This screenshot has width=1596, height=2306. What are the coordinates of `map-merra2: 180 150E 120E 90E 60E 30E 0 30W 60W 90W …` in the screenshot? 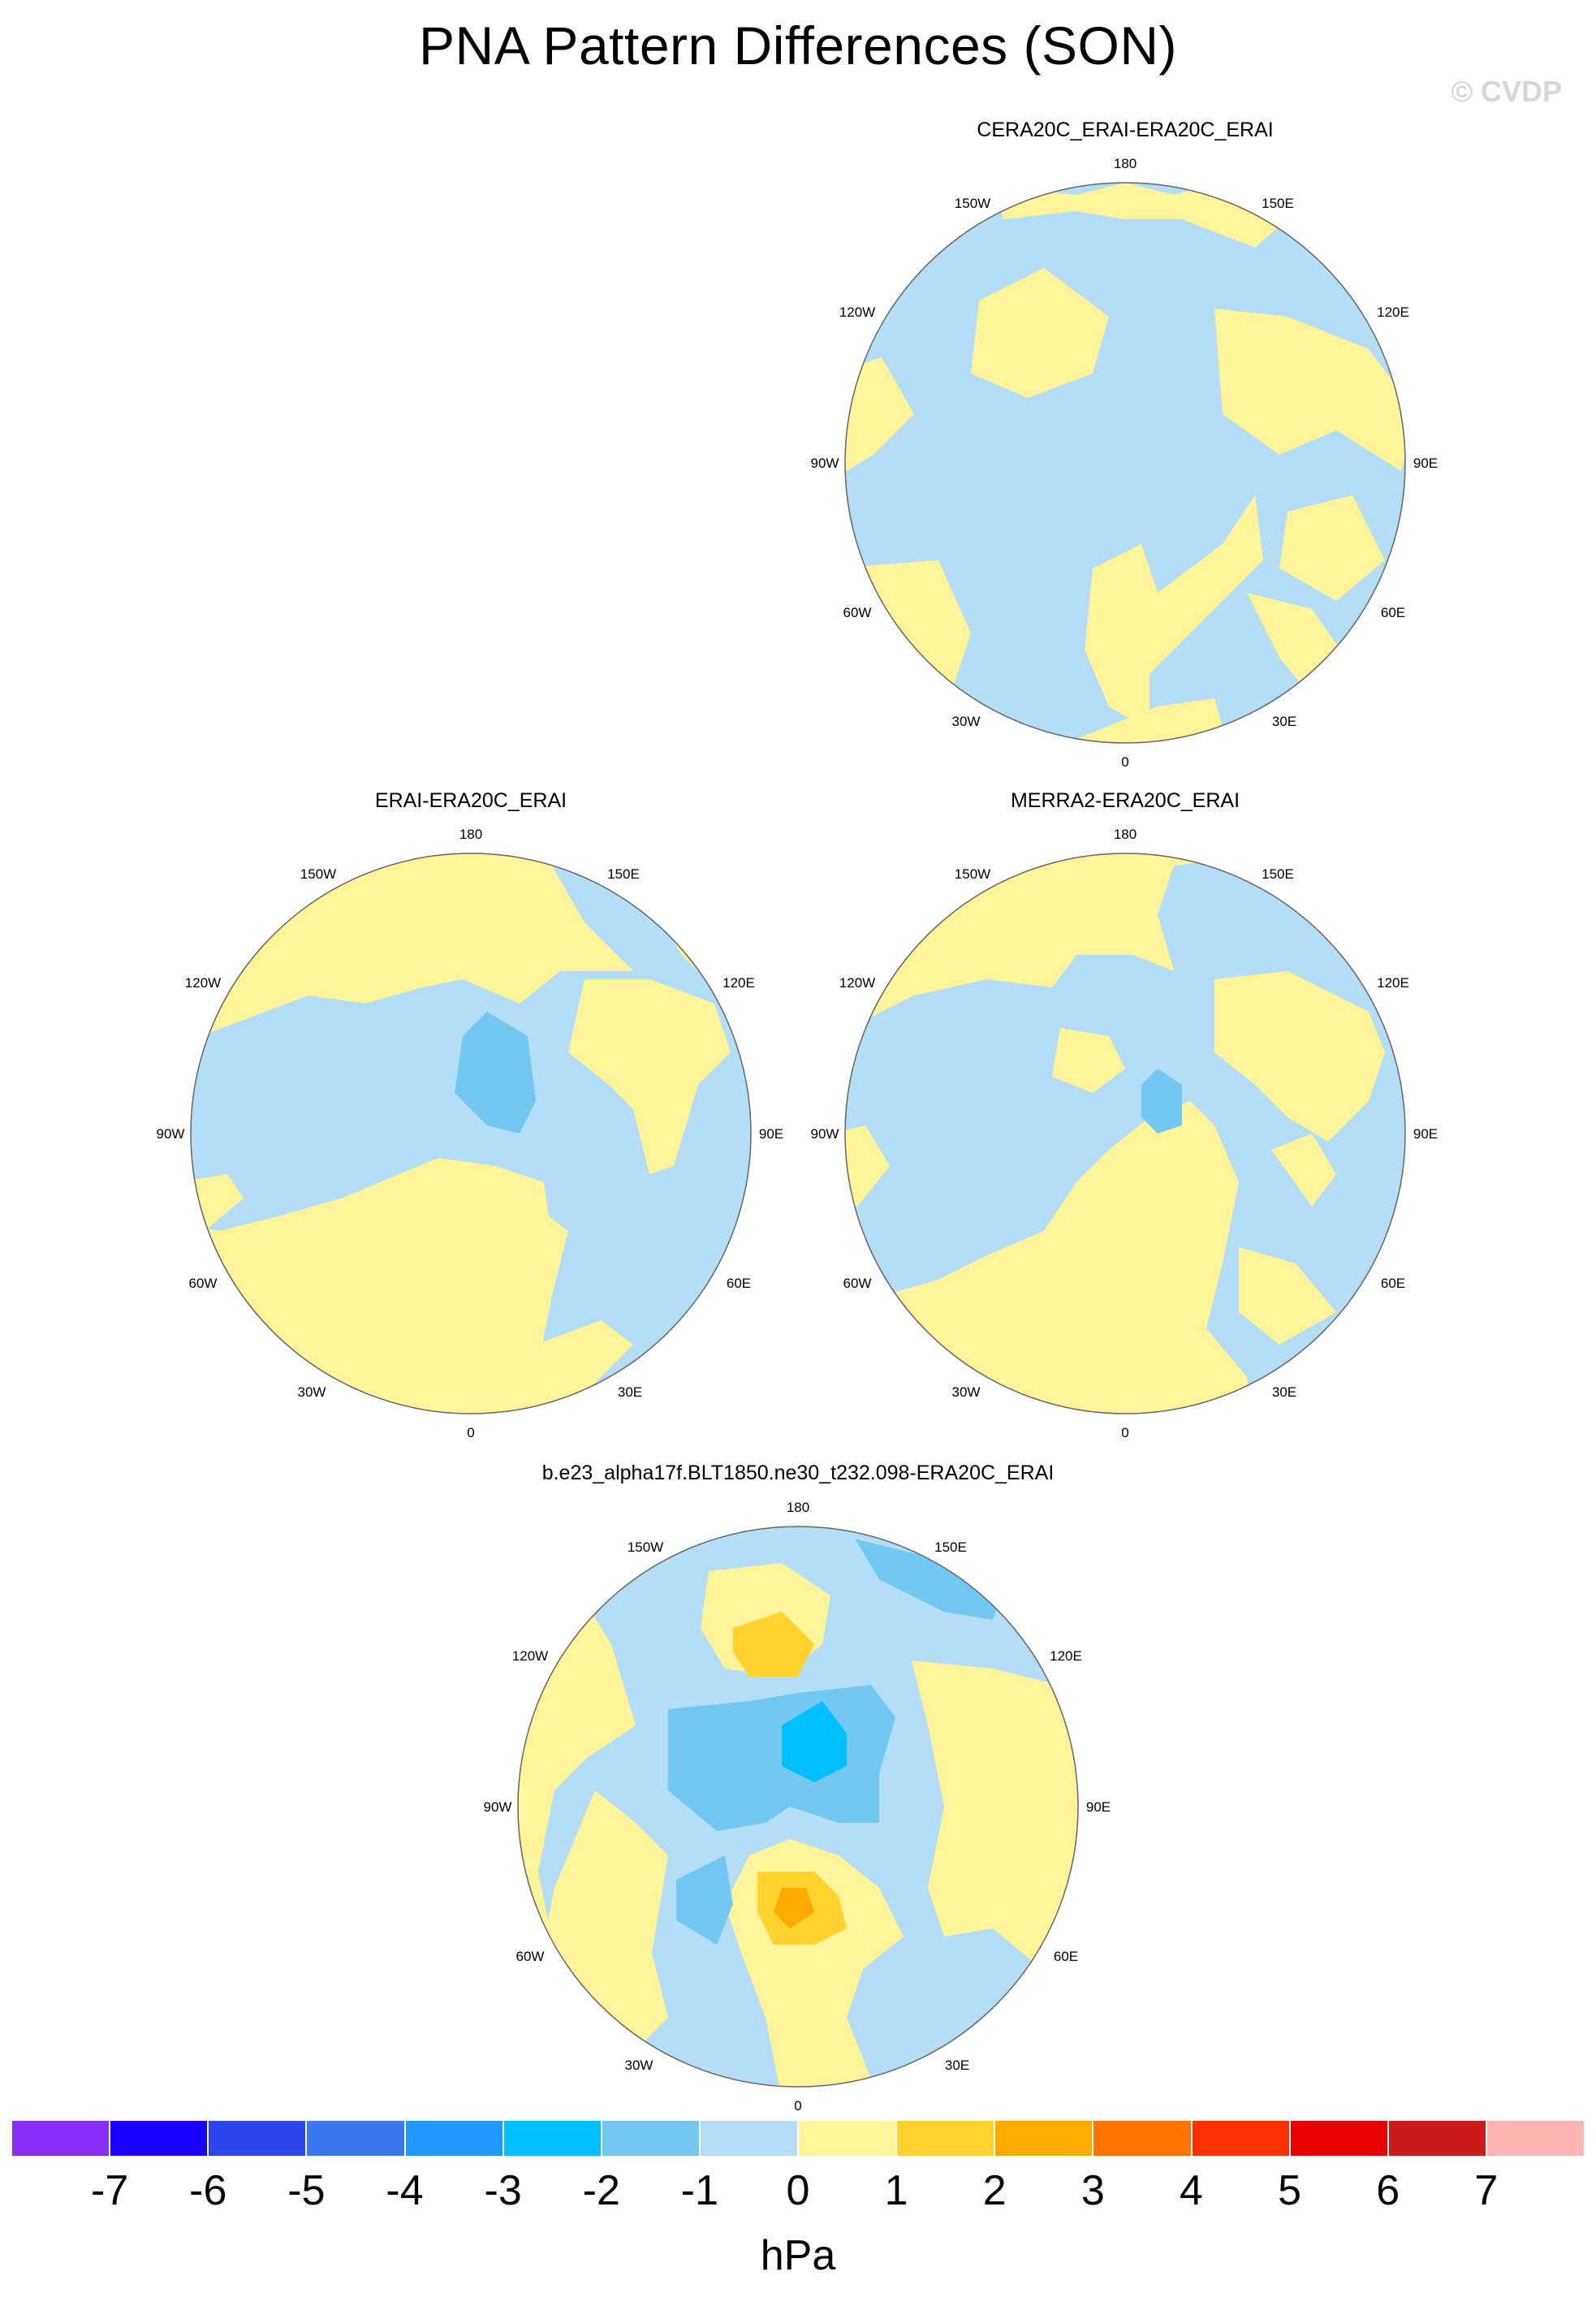 It's located at (1125, 1133).